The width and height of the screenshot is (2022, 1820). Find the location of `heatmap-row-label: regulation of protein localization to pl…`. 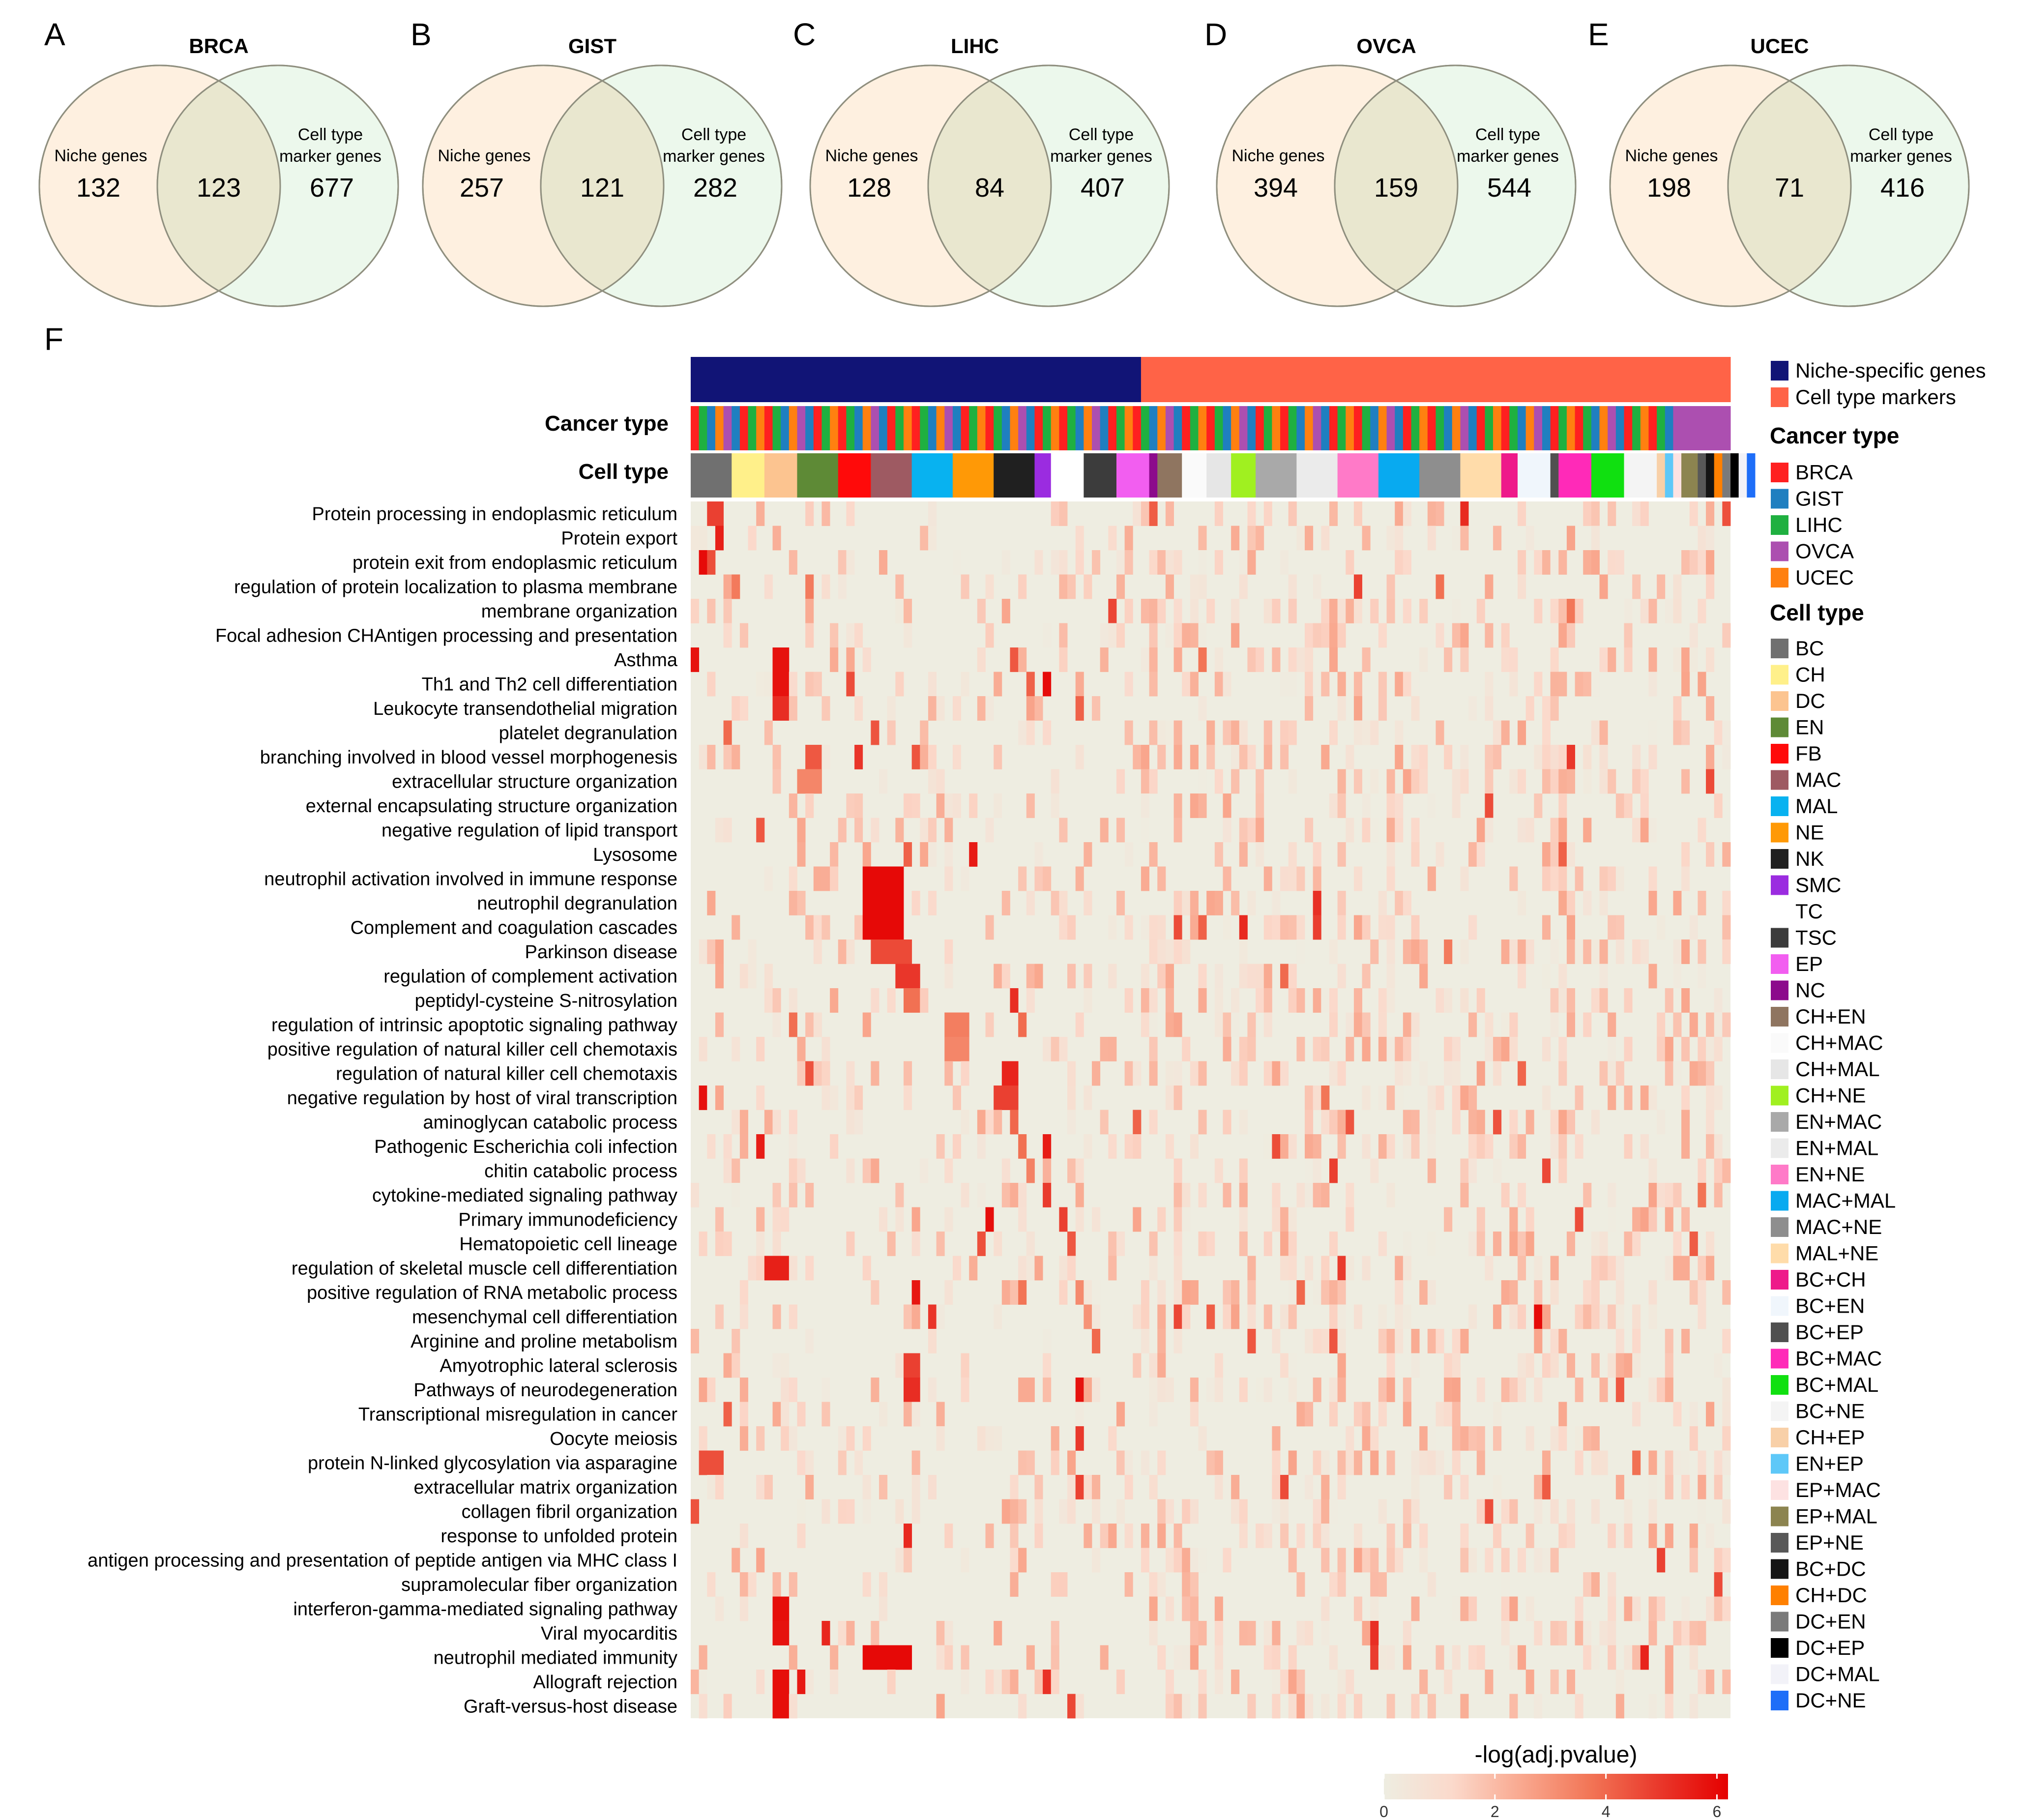

heatmap-row-label: regulation of protein localization to pl… is located at coordinates (455, 587).